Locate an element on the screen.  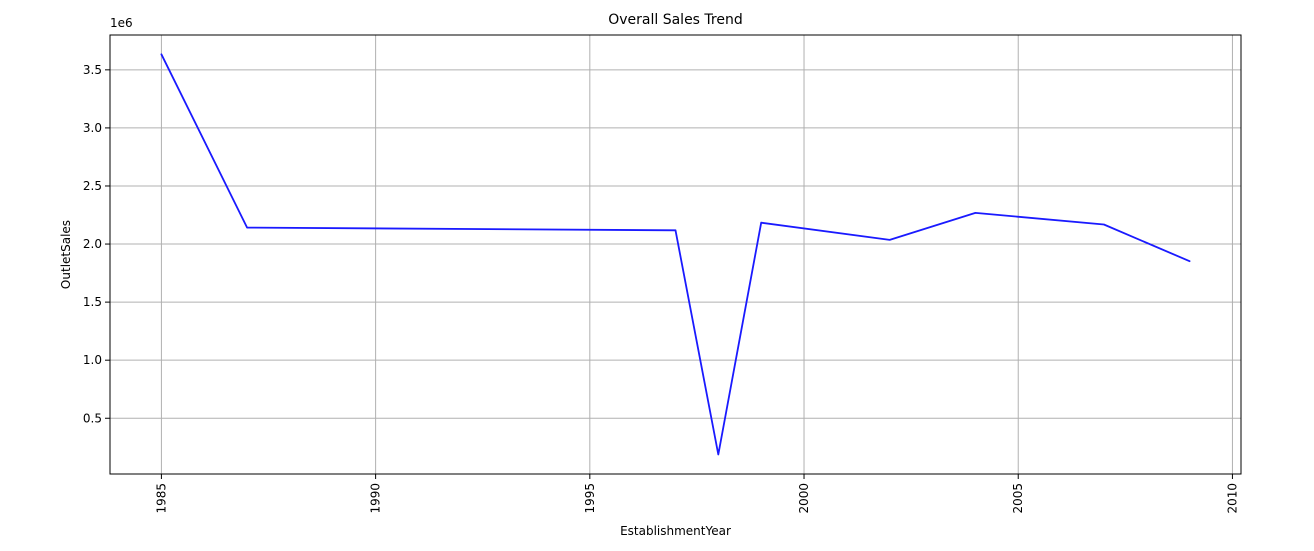
y-tick-label: 3.5 is located at coordinates (92, 70).